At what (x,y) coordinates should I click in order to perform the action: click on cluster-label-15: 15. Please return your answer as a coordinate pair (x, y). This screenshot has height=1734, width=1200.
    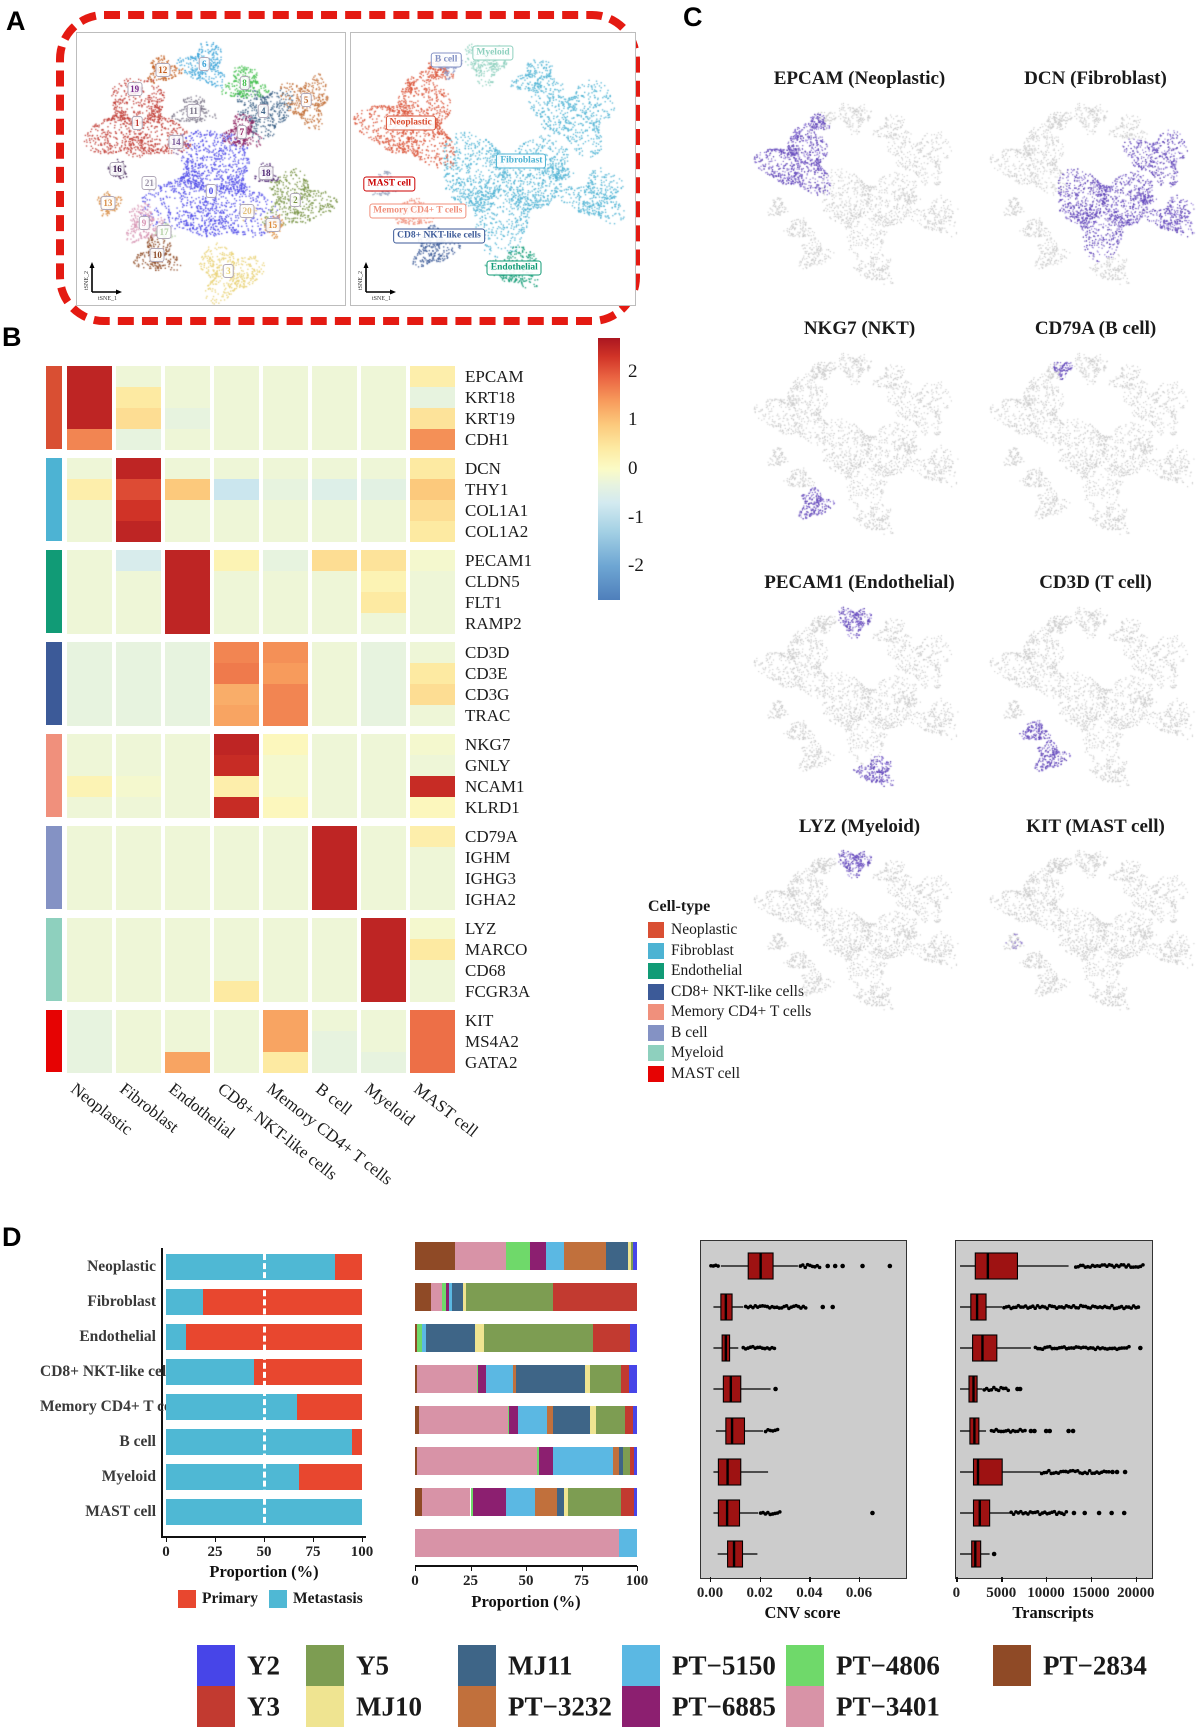
    Looking at the image, I should click on (273, 224).